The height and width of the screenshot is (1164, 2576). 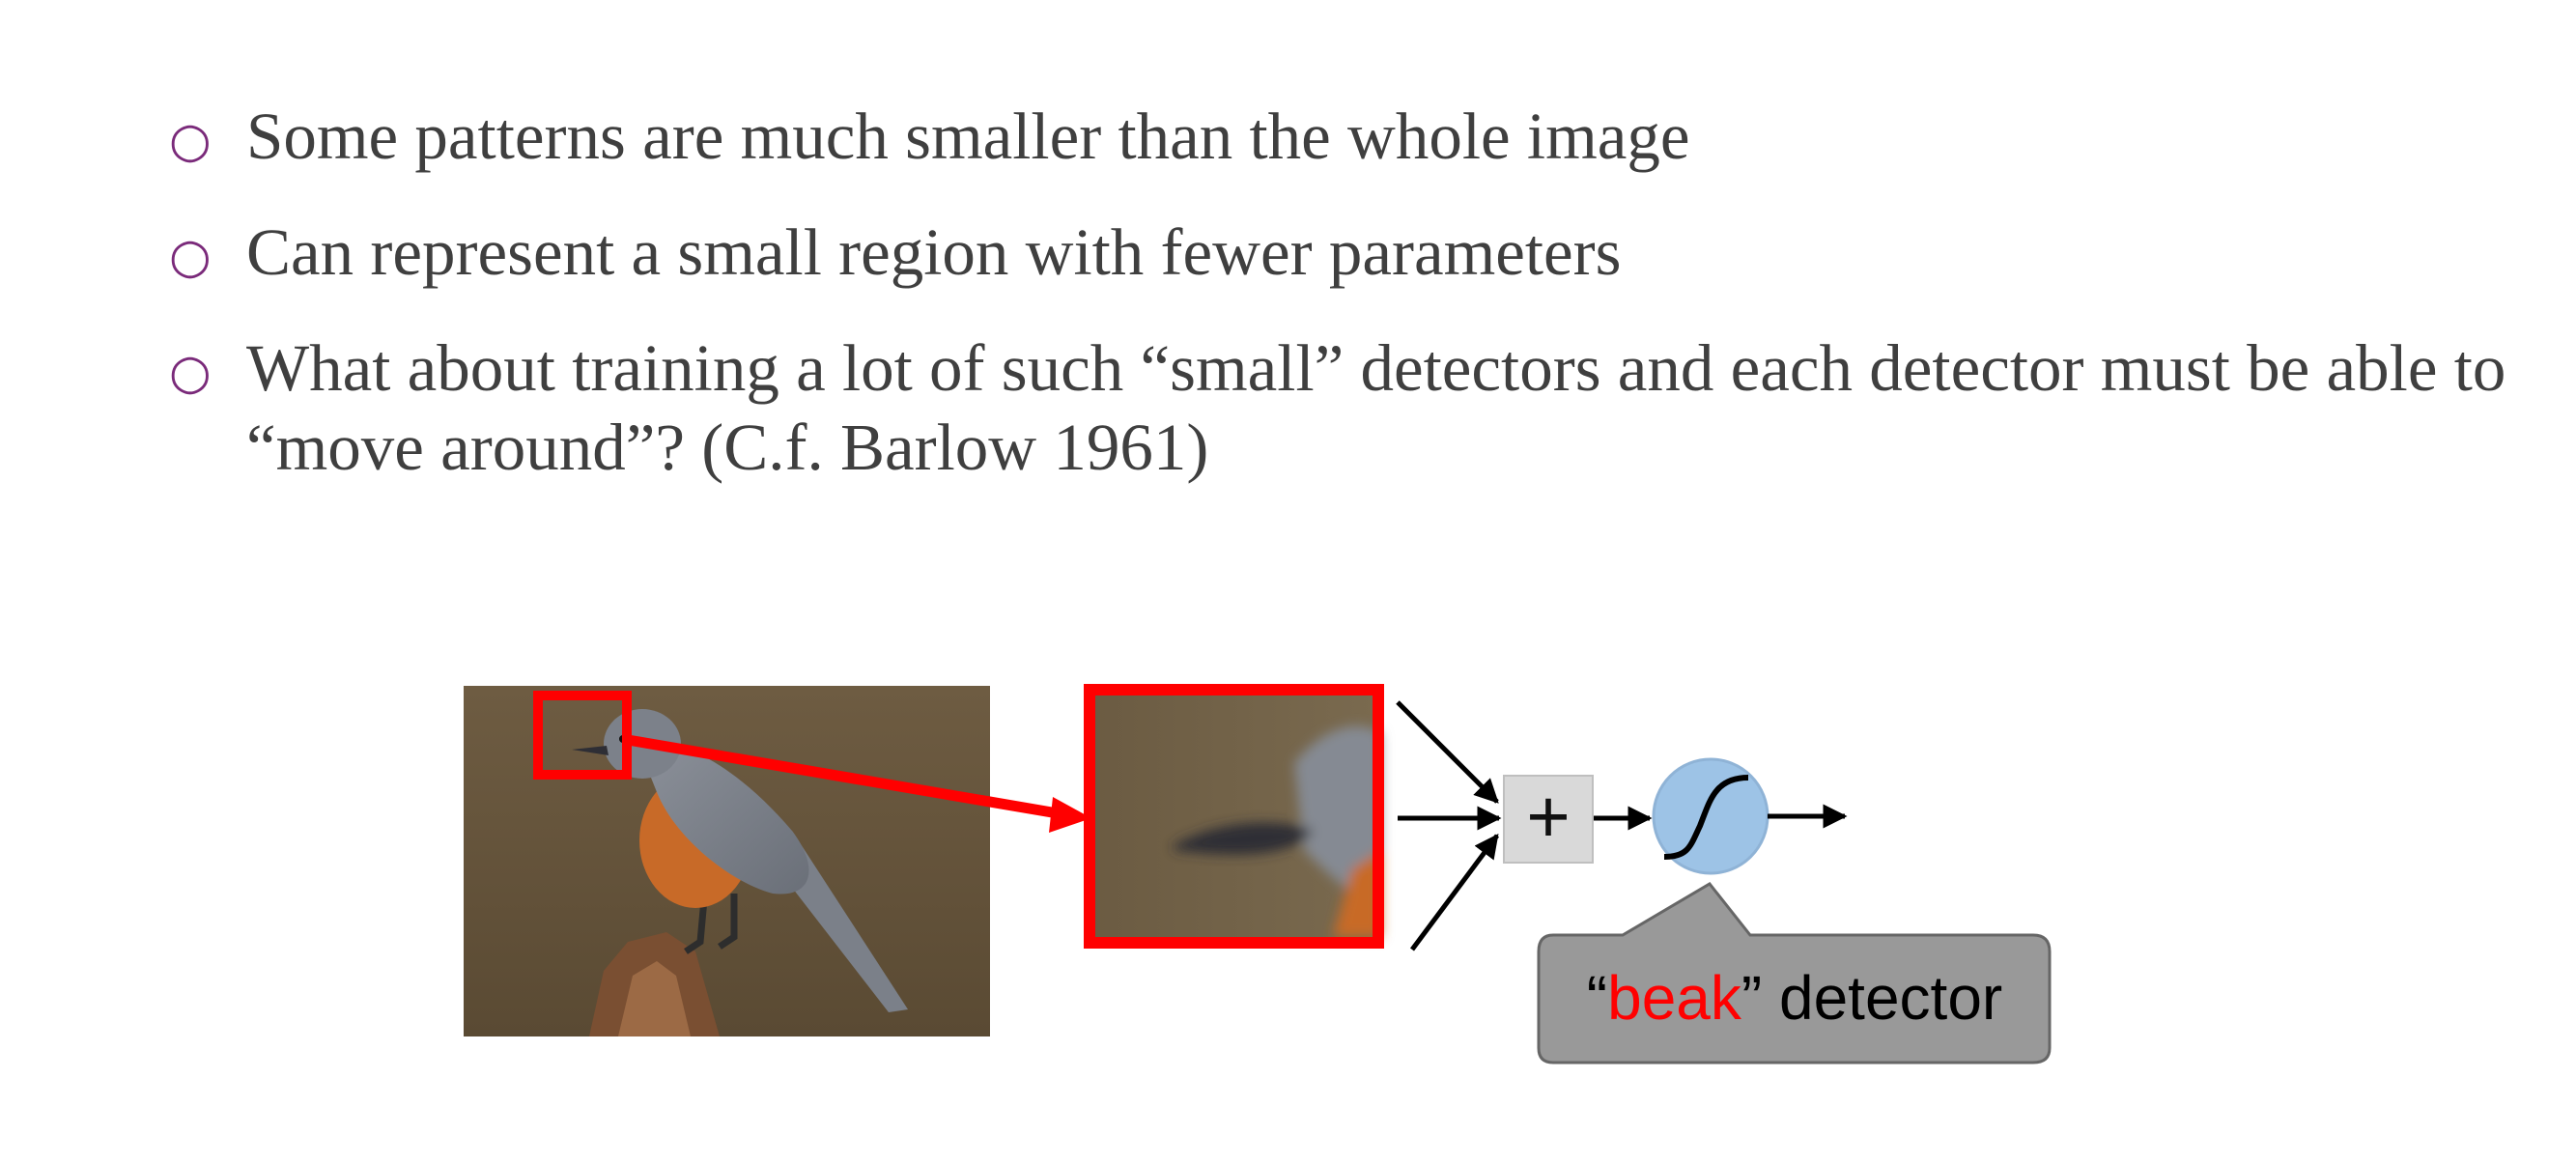 I want to click on zoom-arrow, so click(x=843, y=777).